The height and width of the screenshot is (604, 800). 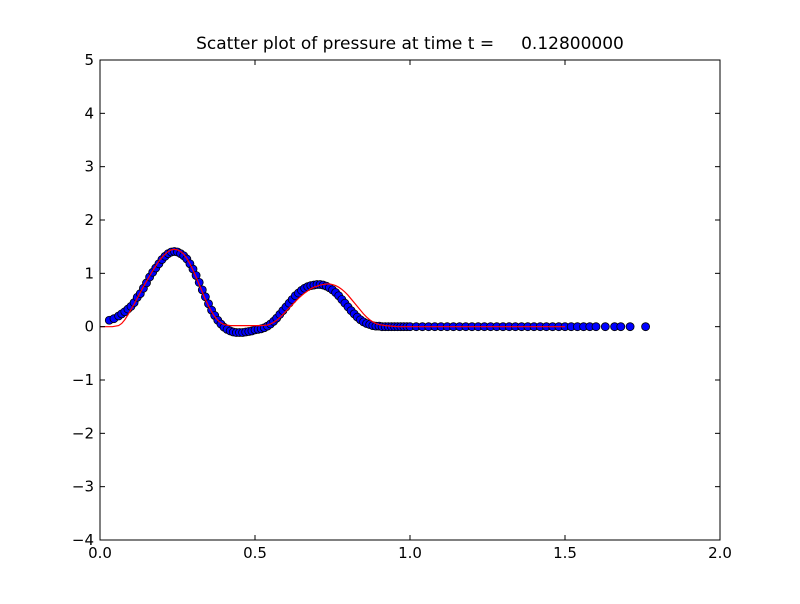 I want to click on x-tick-label: 0.0, so click(x=100, y=553).